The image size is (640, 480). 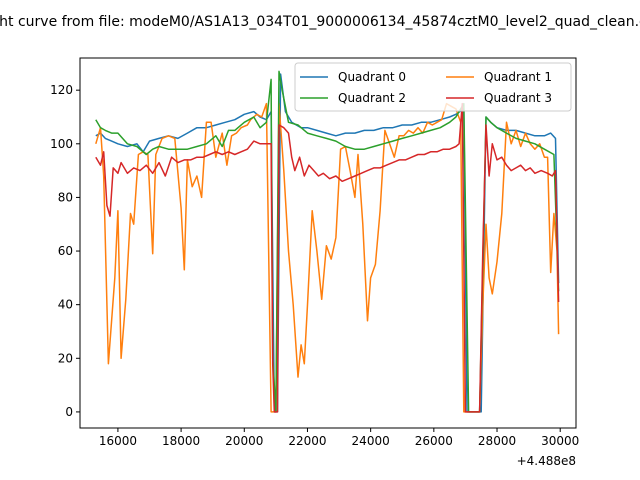 What do you see at coordinates (65, 305) in the screenshot?
I see `y-tick-label: 40` at bounding box center [65, 305].